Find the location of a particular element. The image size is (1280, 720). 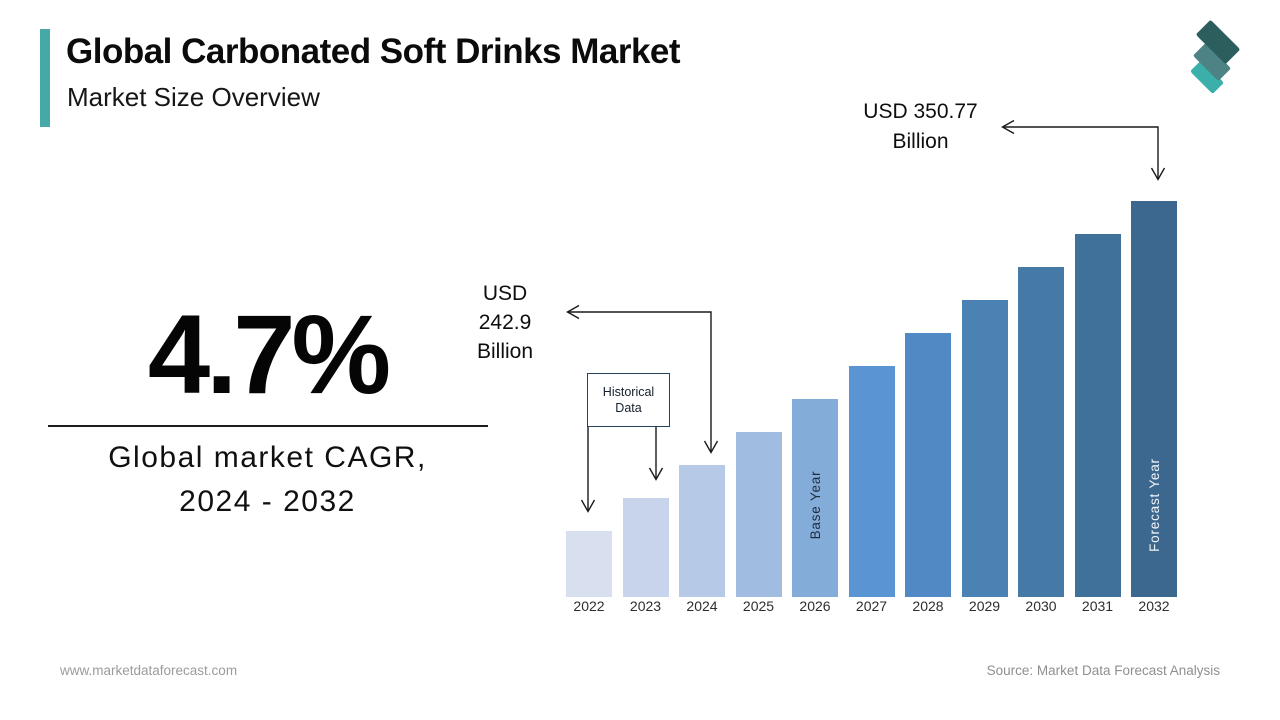

annotation-2032-line1: USD 350.77 is located at coordinates (920, 111).